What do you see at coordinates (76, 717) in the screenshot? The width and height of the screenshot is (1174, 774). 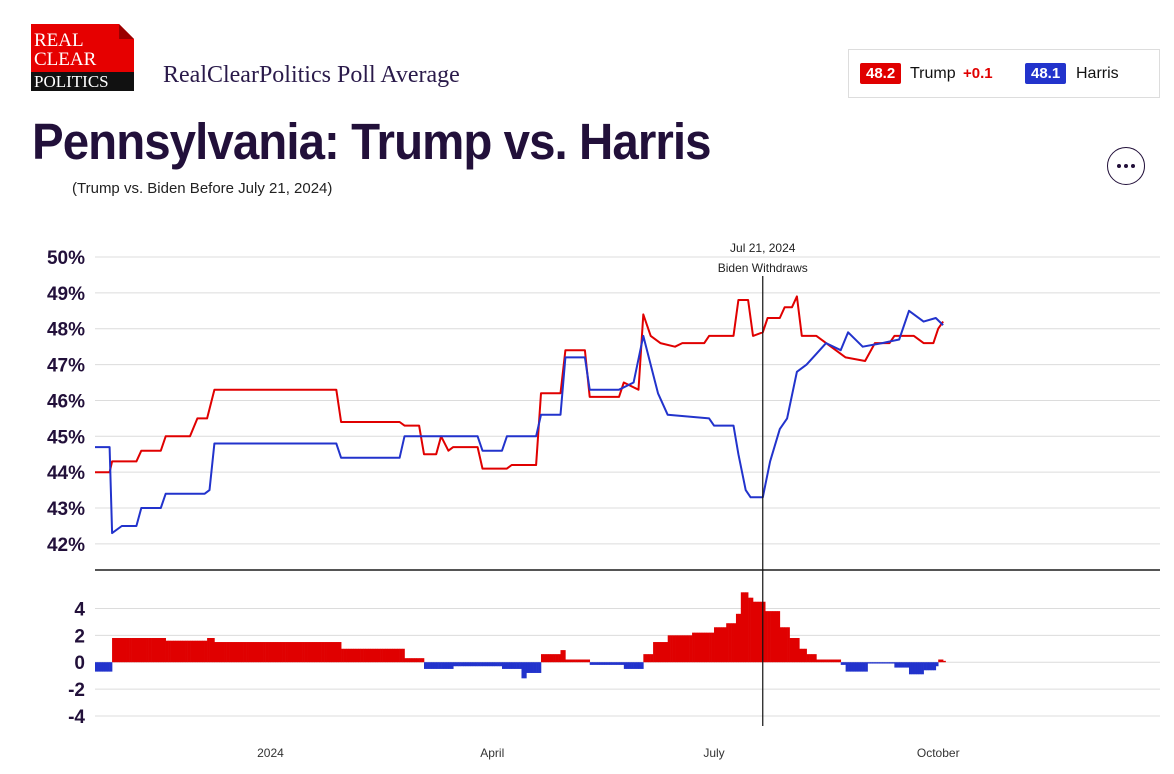 I see `spread-tick-label: -4` at bounding box center [76, 717].